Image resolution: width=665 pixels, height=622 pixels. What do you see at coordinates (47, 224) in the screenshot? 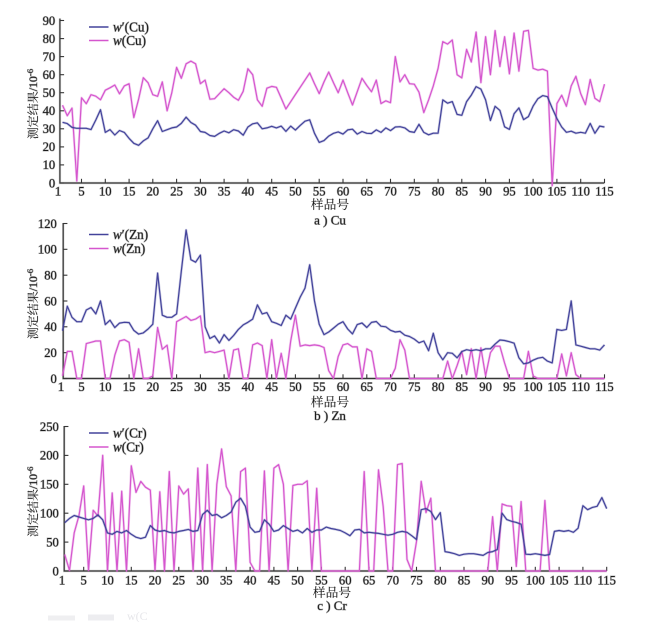
I see `svg-text: 120` at bounding box center [47, 224].